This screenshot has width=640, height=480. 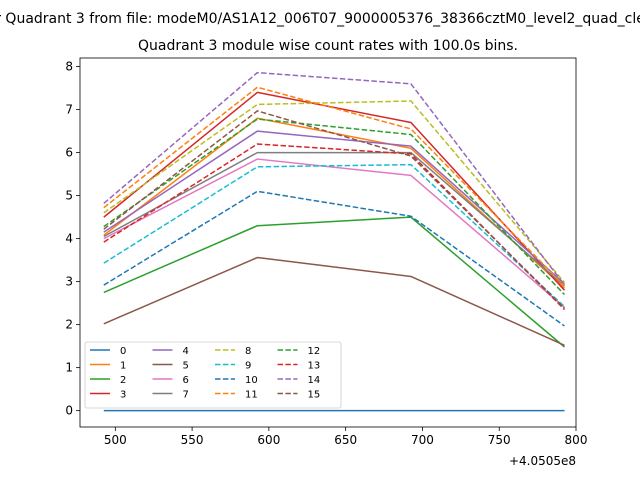 I want to click on x-tick-label: 600, so click(x=268, y=440).